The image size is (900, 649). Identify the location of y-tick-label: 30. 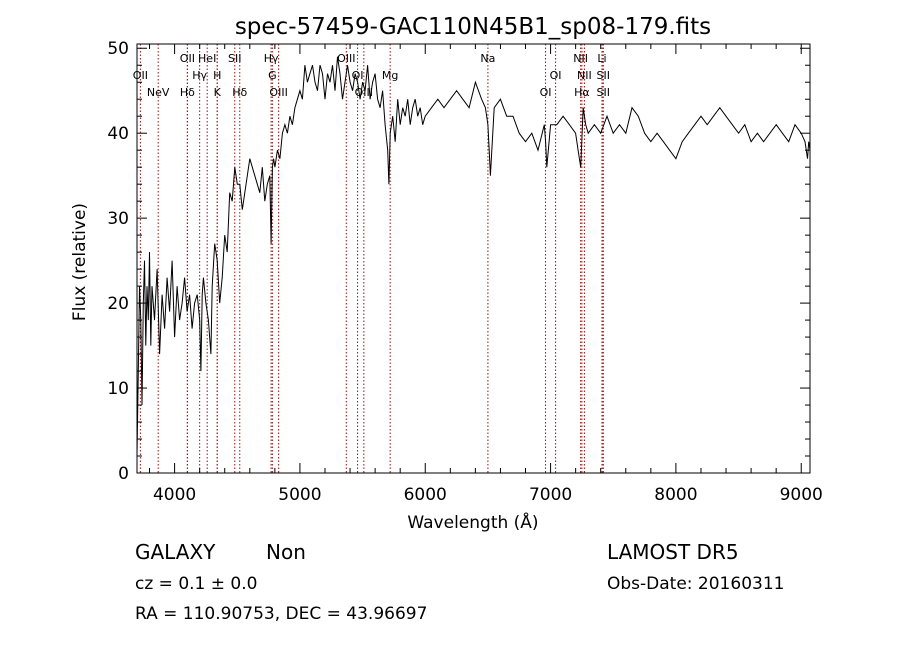
(118, 219).